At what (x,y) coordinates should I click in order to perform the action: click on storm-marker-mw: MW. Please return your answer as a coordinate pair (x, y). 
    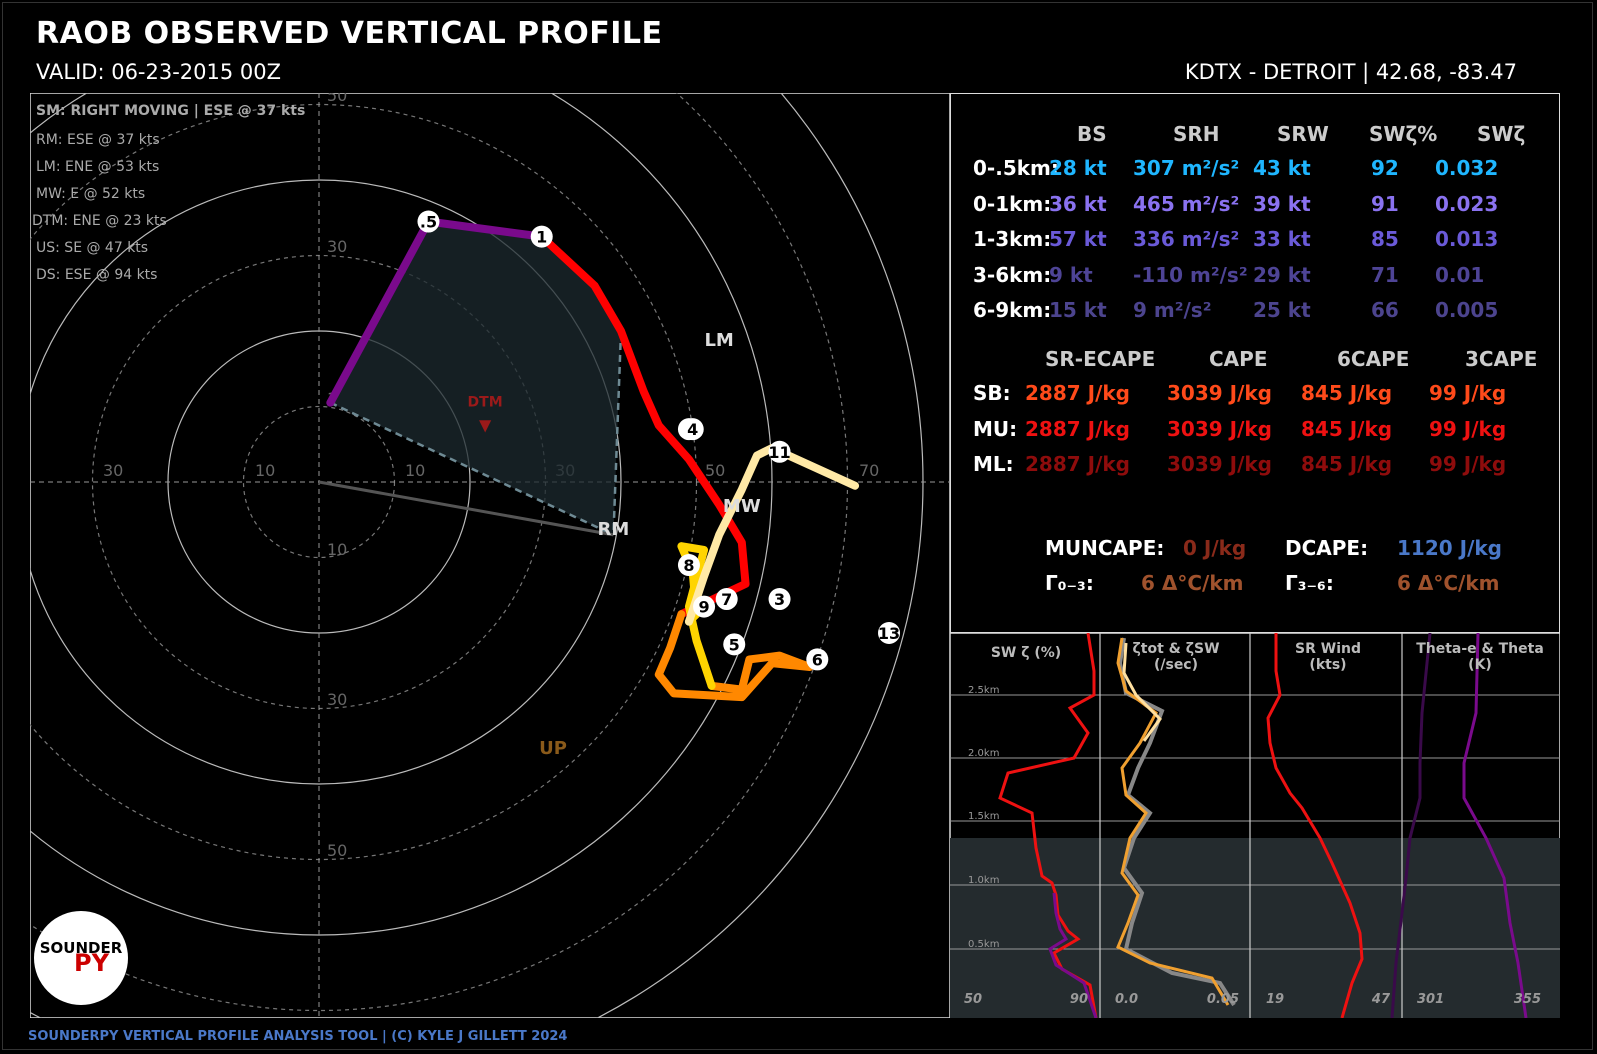
    Looking at the image, I should click on (742, 506).